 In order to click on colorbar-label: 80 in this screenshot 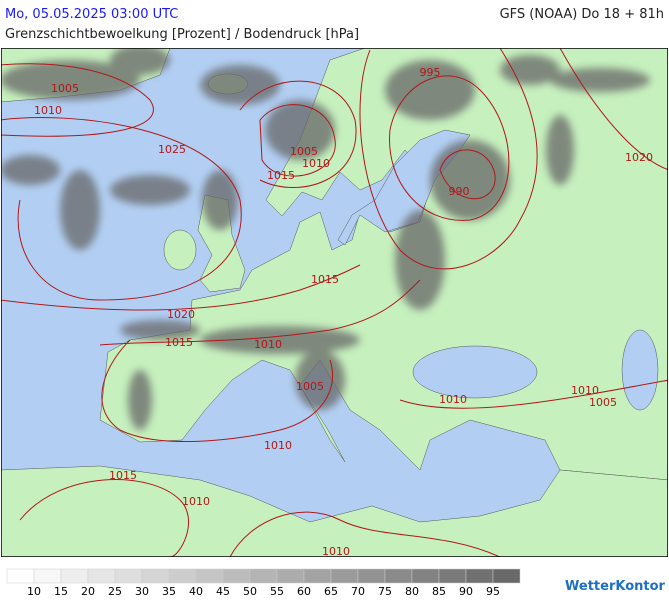, I will do `click(412, 591)`.